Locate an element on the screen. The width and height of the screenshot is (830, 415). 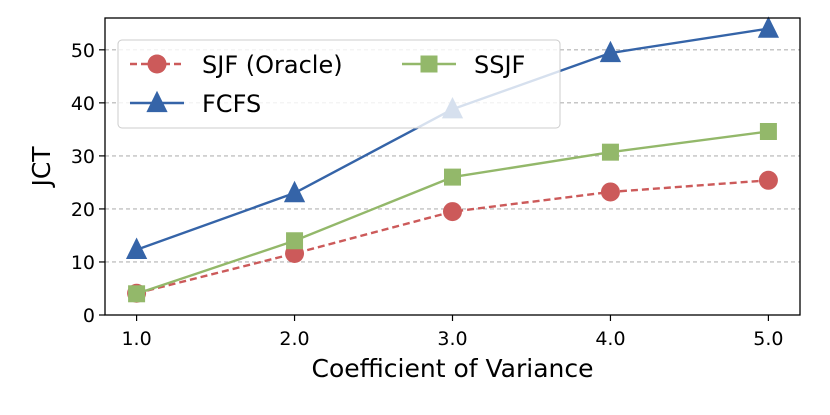
x-tick-label: 2.0 is located at coordinates (294, 339).